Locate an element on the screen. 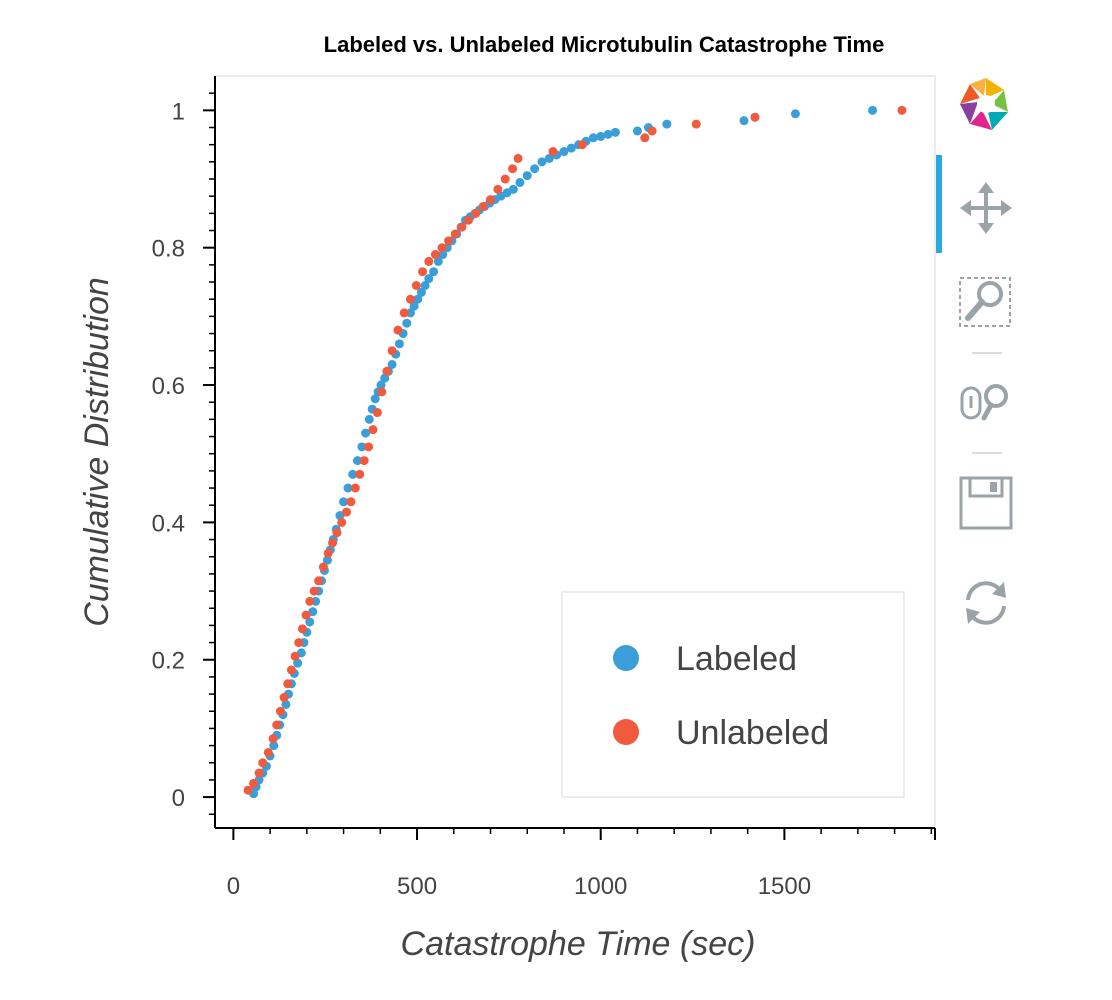 The image size is (1112, 1000). y-tick-label: 0.2 is located at coordinates (168, 661).